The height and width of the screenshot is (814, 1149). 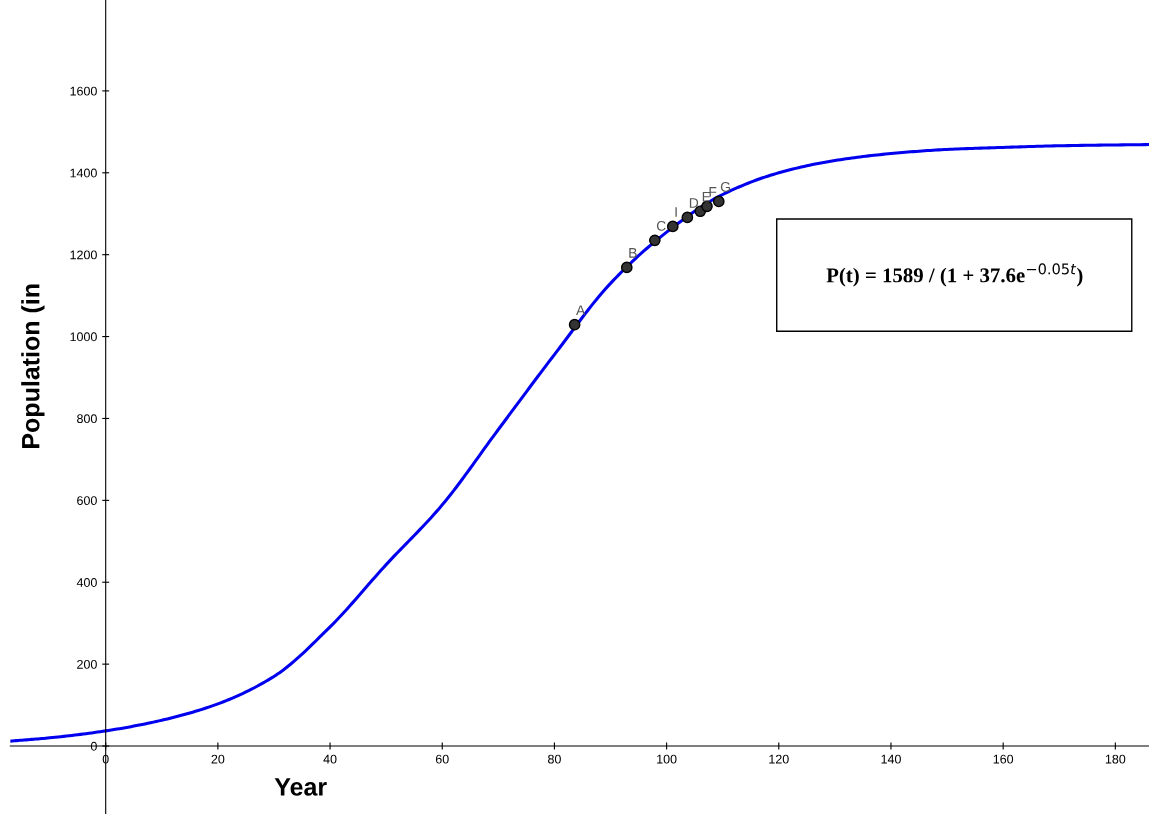 What do you see at coordinates (83, 91) in the screenshot?
I see `y-tick-label: 1600` at bounding box center [83, 91].